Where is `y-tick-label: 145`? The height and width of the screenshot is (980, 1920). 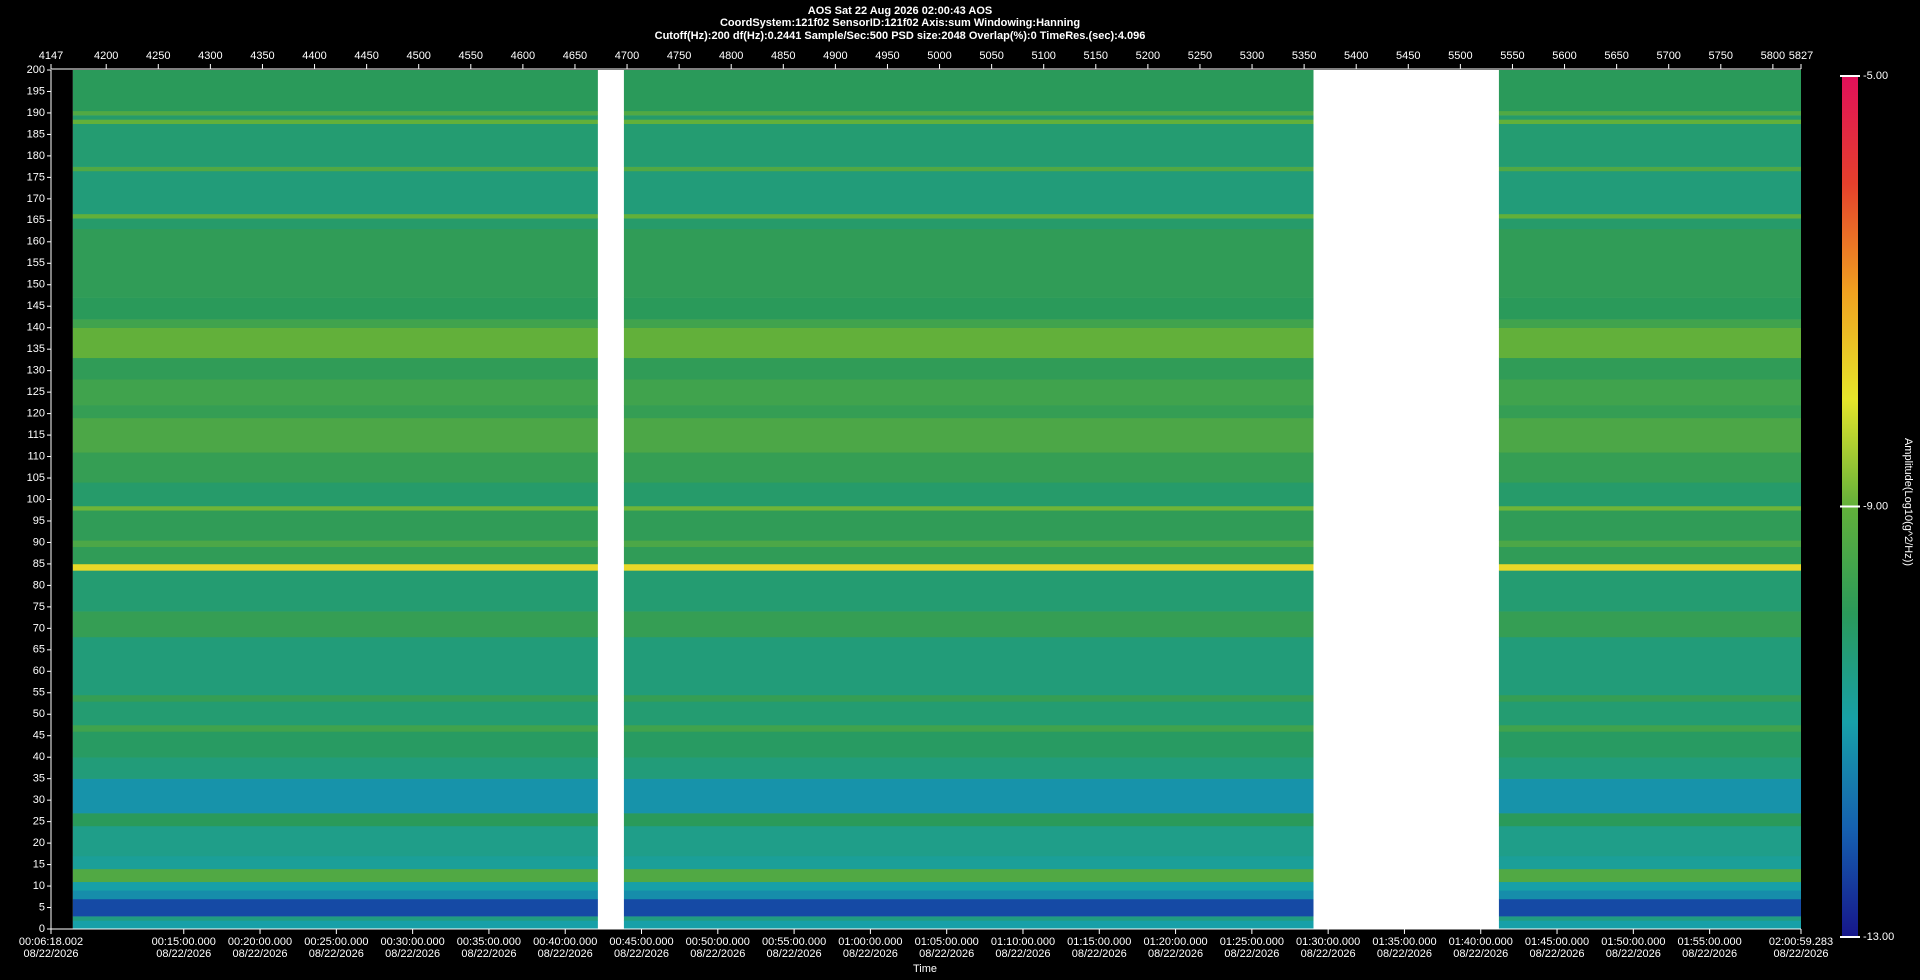 y-tick-label: 145 is located at coordinates (36, 306).